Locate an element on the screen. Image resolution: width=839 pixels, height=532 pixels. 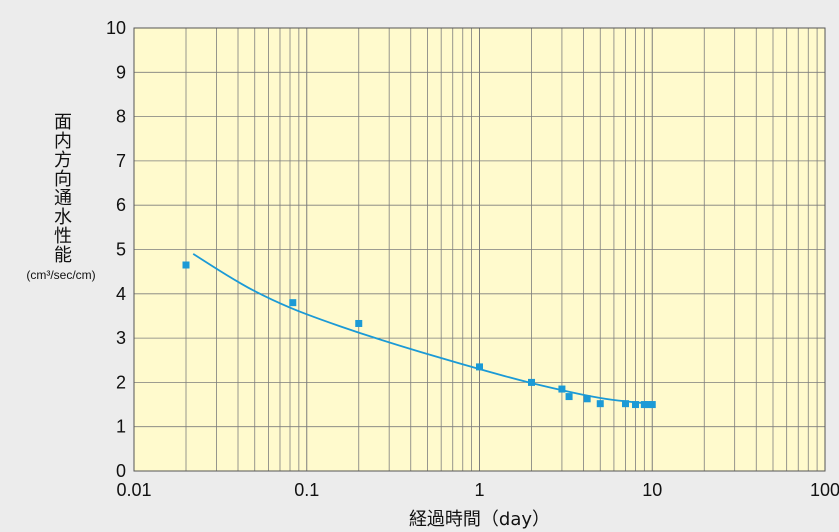
y-axis-title-group: 面内方向通水性能 (cm³/sec/cm) is located at coordinates (61, 197).